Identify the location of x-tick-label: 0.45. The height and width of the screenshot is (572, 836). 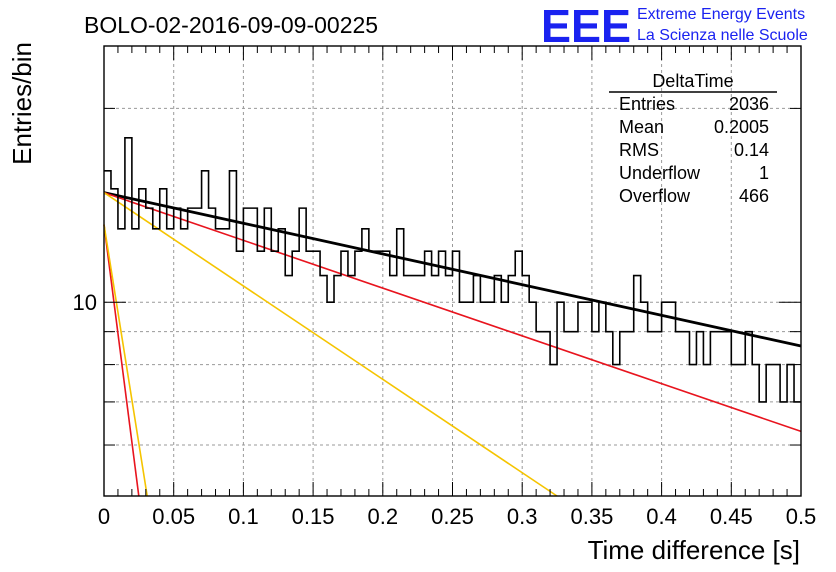
(731, 516).